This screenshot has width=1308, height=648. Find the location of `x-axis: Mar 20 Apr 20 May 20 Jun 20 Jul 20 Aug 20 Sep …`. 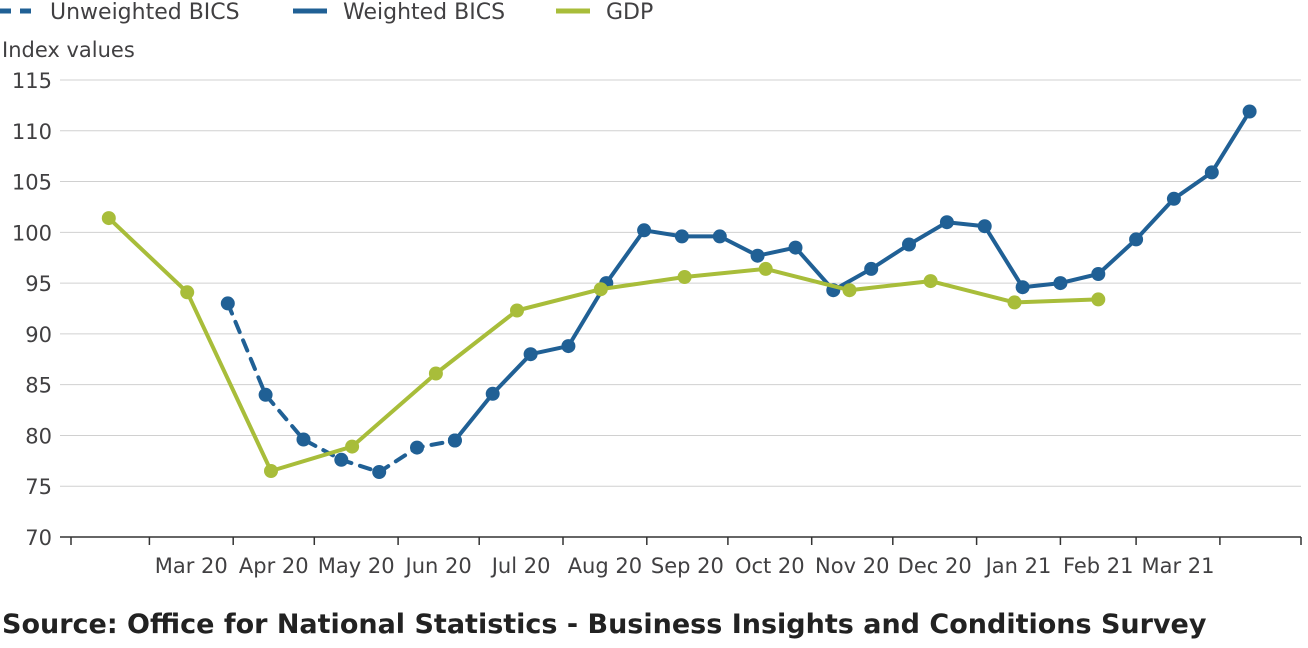

x-axis: Mar 20 Apr 20 May 20 Jun 20 Jul 20 Aug 20 Sep … is located at coordinates (686, 557).